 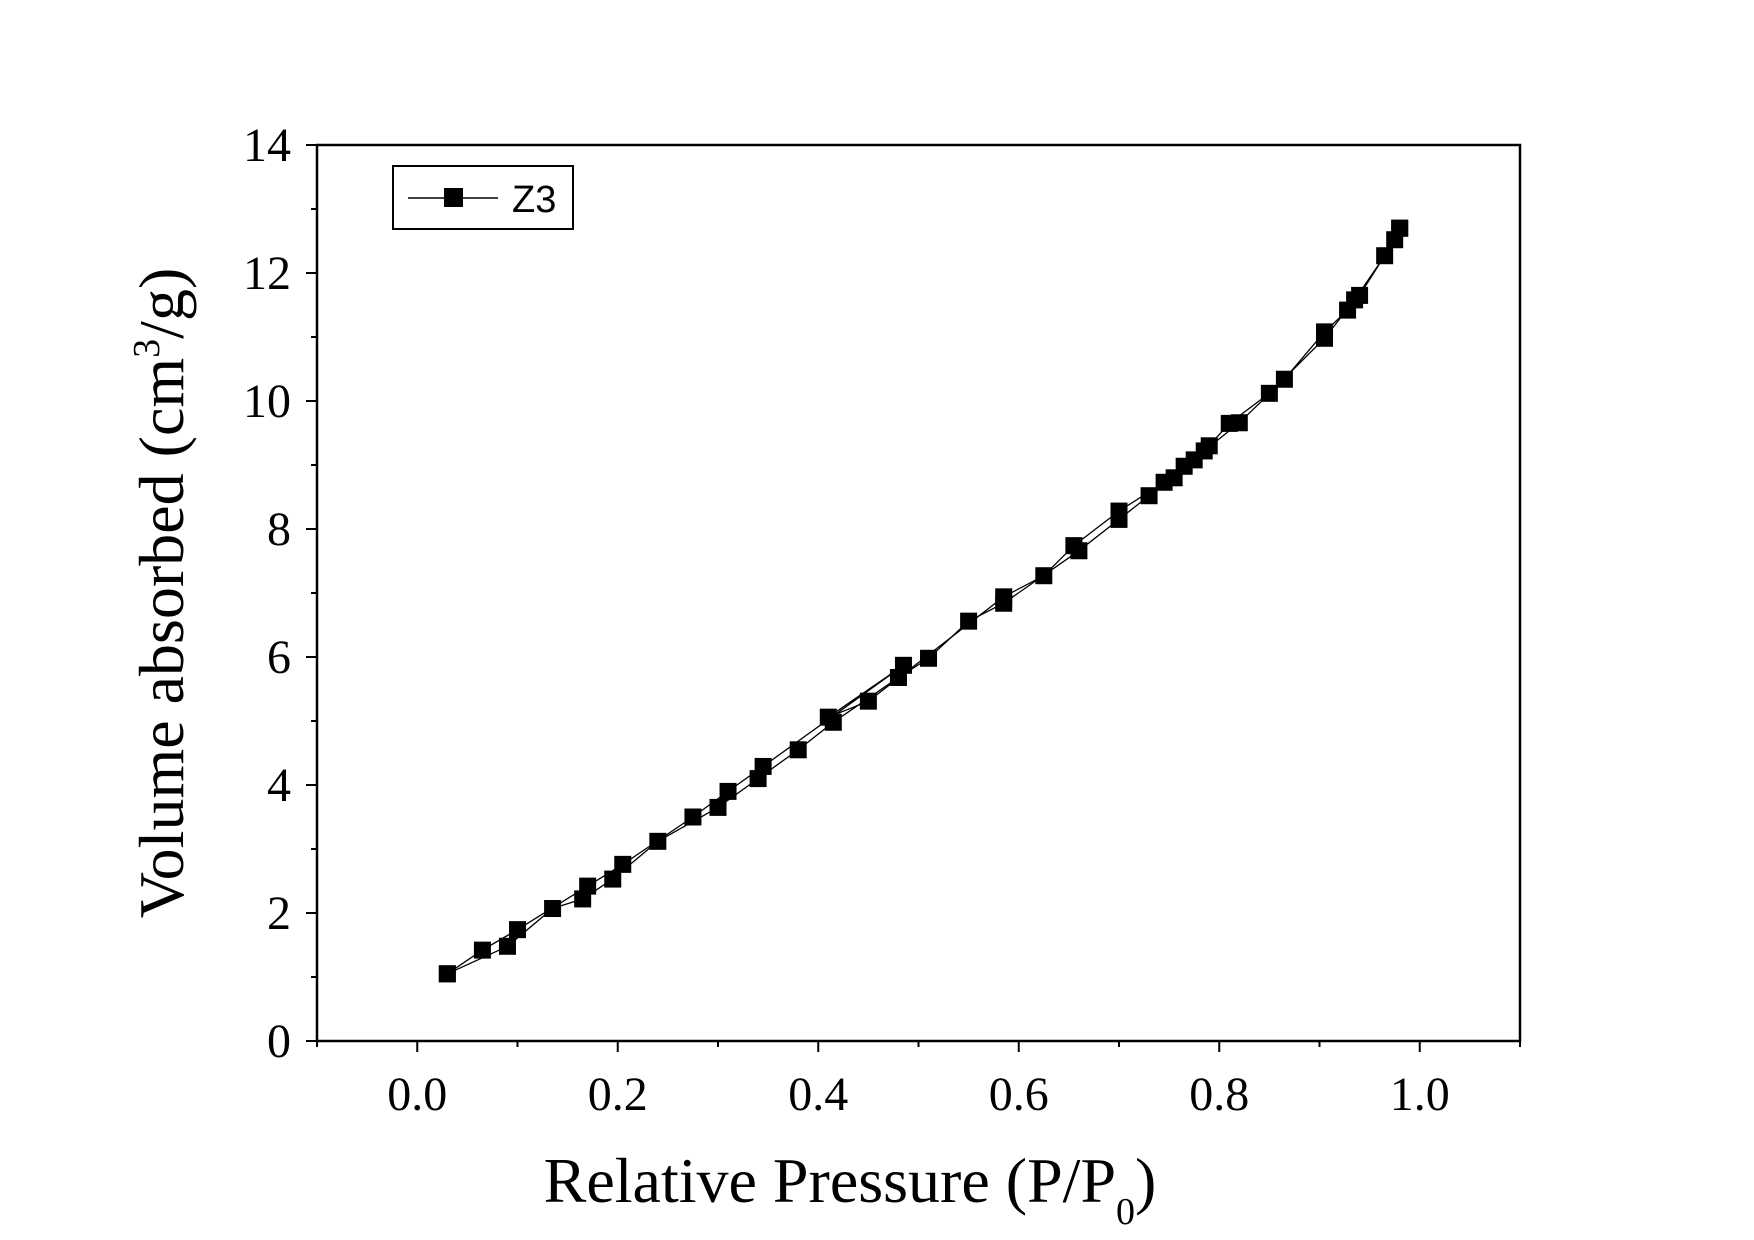 What do you see at coordinates (453, 197) in the screenshot?
I see `legend-marker` at bounding box center [453, 197].